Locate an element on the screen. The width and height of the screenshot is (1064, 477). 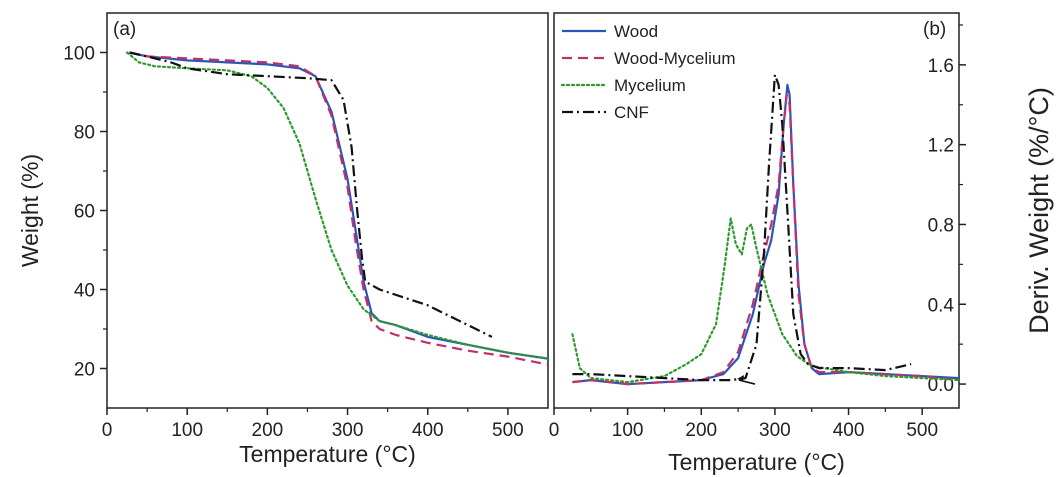
y-tick-label: 100 is located at coordinates (79, 54).